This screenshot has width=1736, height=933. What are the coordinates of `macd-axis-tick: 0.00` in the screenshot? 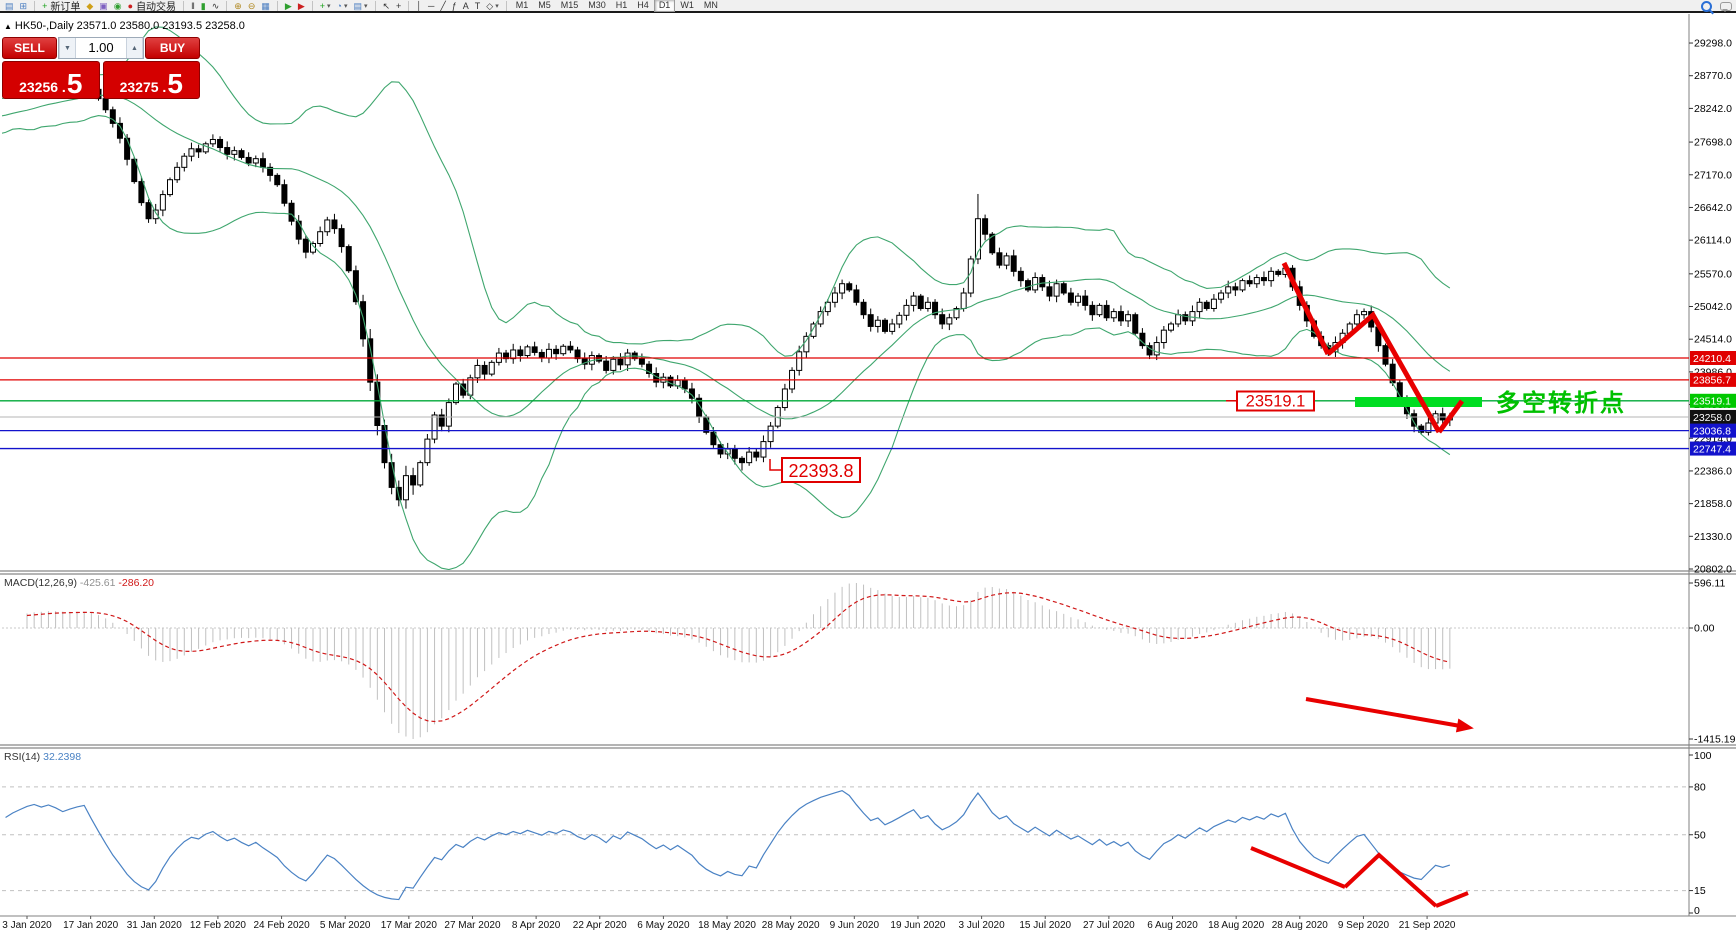 It's located at (1704, 629).